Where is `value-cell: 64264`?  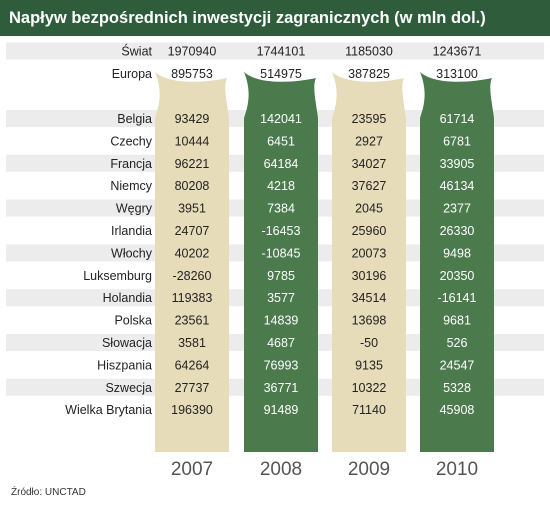
value-cell: 64264 is located at coordinates (192, 365).